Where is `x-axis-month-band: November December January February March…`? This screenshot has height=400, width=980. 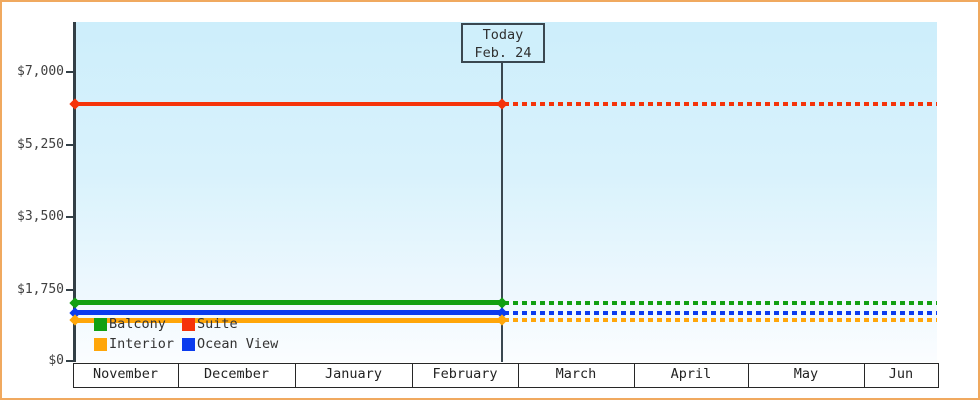
x-axis-month-band: November December January February March… is located at coordinates (505, 375).